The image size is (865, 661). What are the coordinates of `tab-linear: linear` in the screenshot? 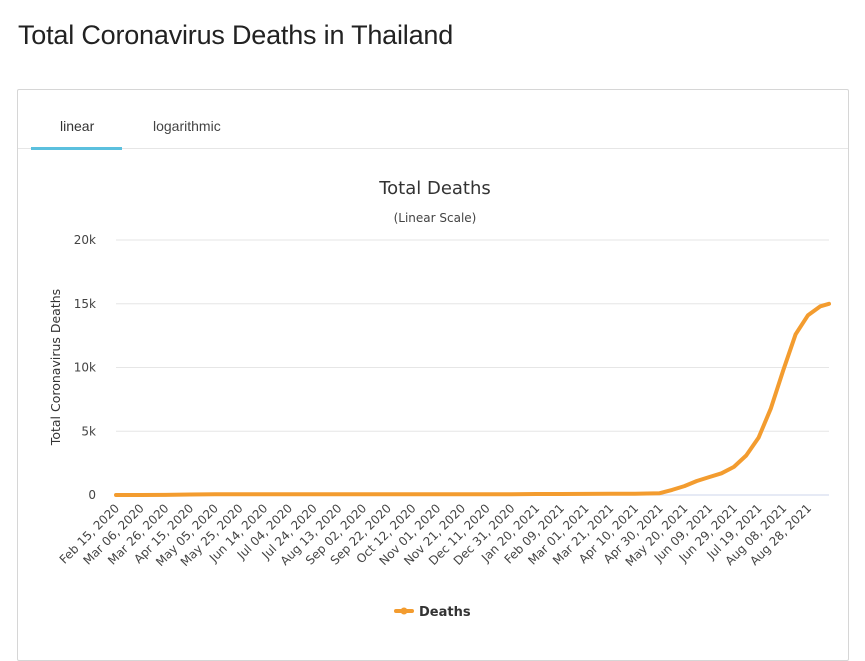 It's located at (77, 126).